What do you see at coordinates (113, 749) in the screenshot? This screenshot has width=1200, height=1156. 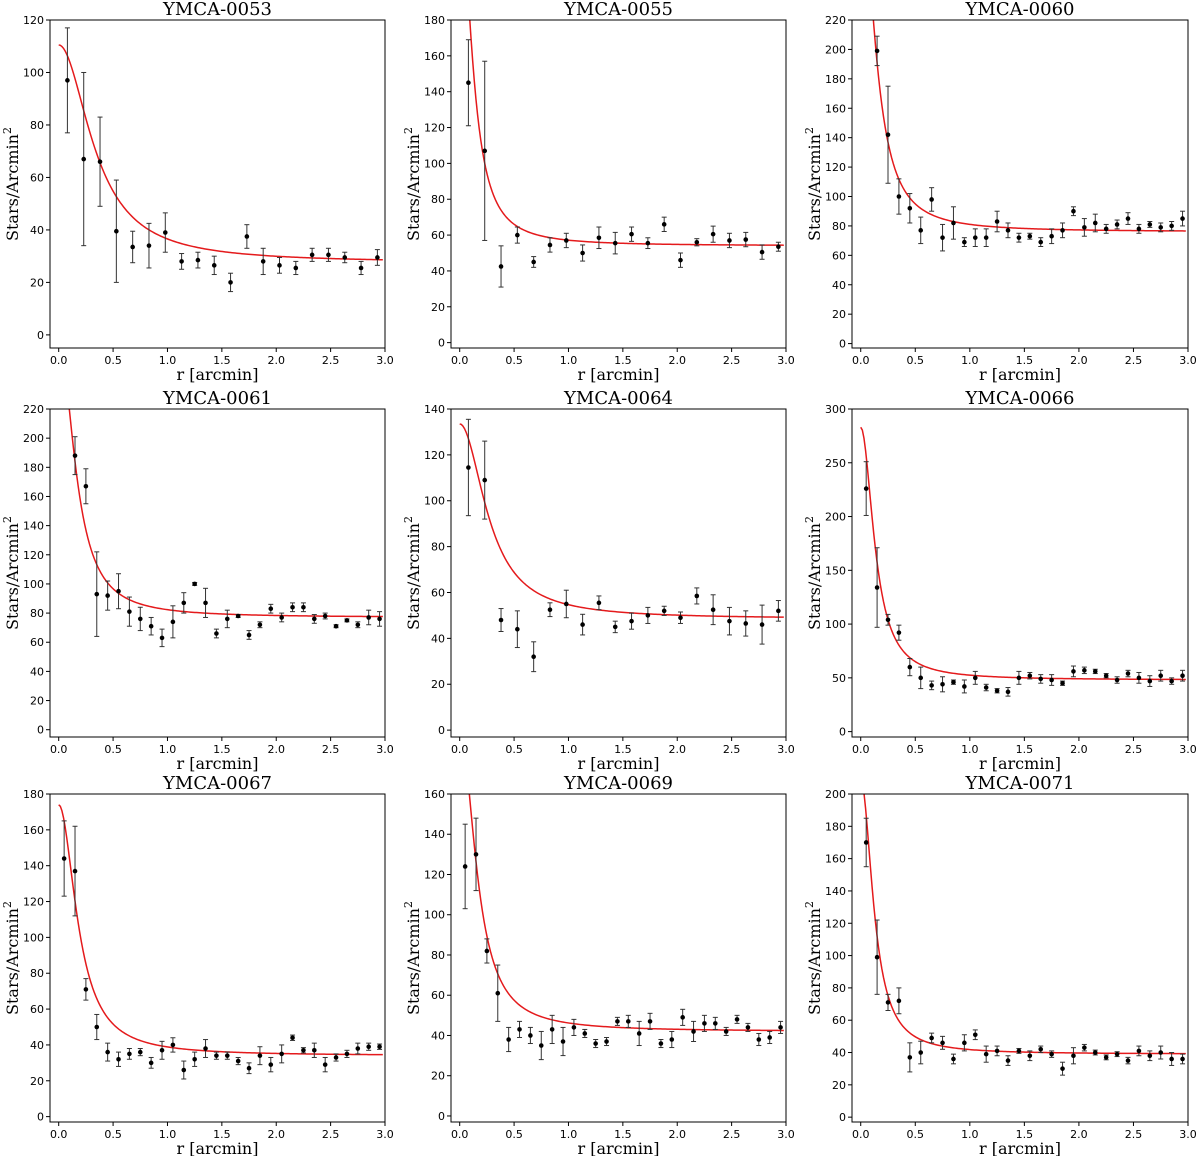 I see `x-tick-label: 0.5` at bounding box center [113, 749].